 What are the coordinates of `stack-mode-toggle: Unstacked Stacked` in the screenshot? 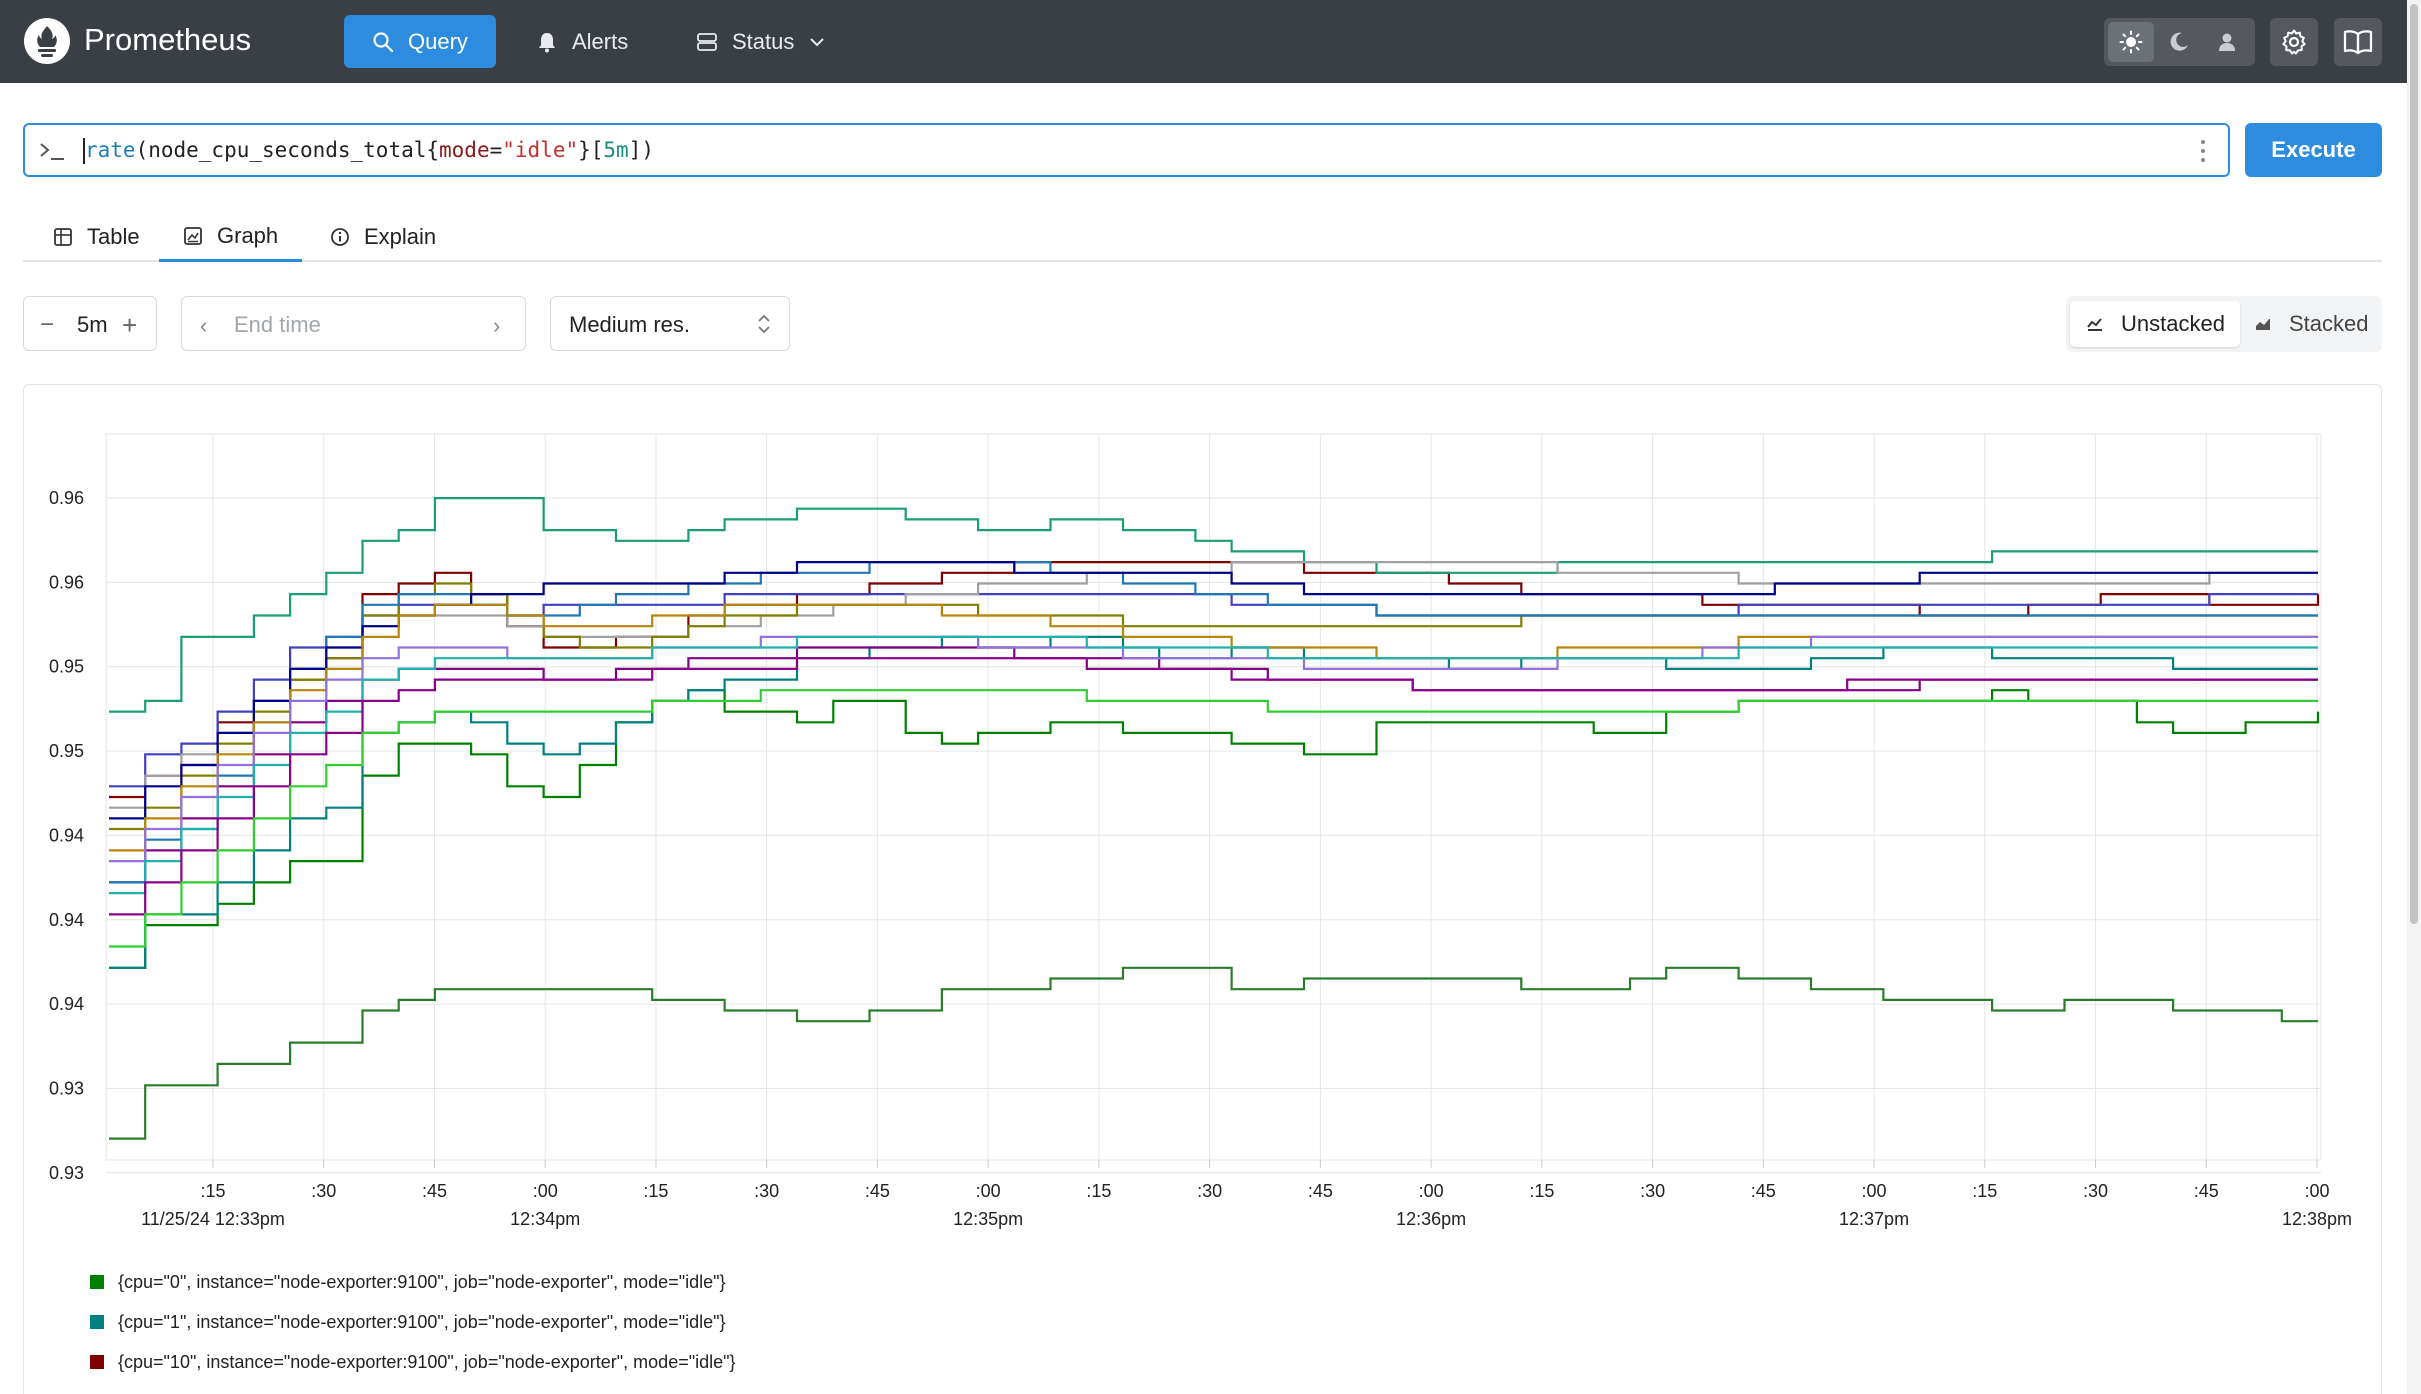 It's located at (2224, 324).